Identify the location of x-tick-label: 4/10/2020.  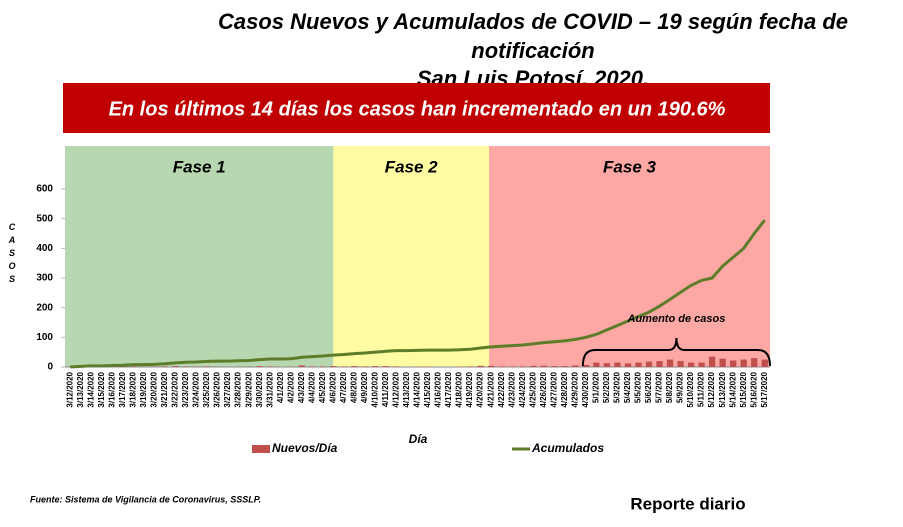
(375, 389).